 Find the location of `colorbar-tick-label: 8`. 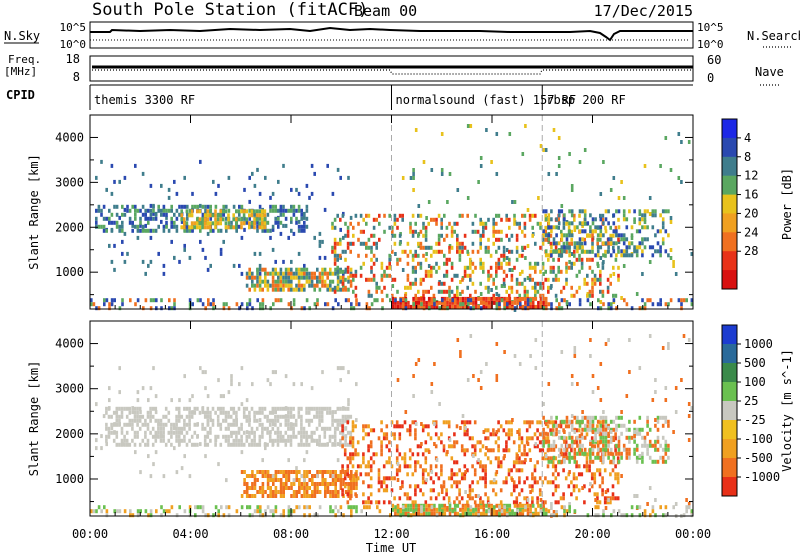

colorbar-tick-label: 8 is located at coordinates (747, 157).